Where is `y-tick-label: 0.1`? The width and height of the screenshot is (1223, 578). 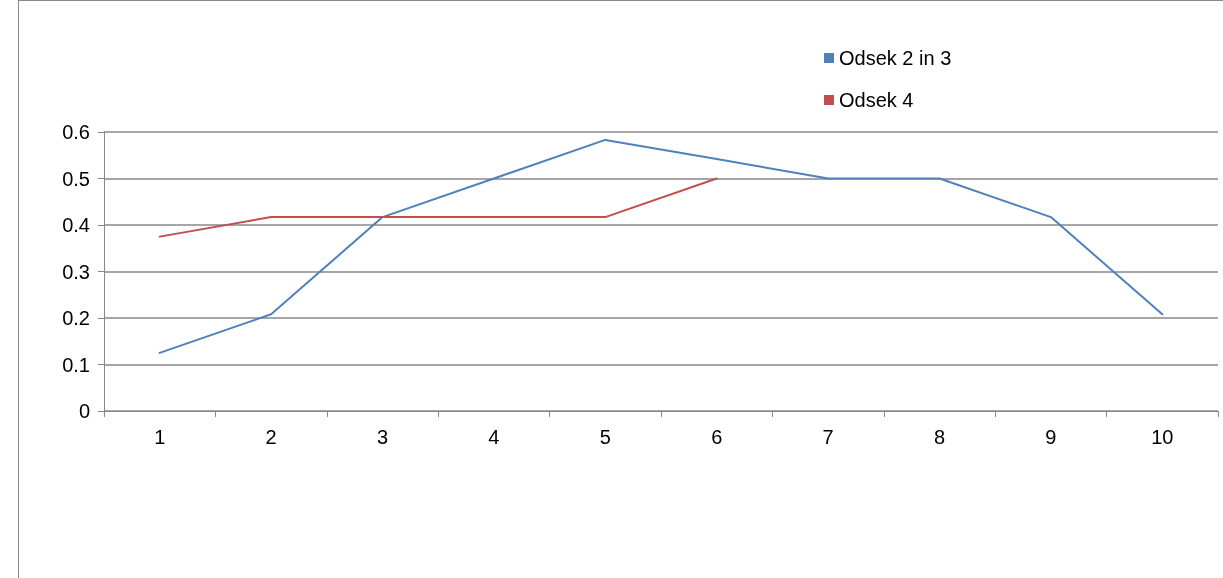 y-tick-label: 0.1 is located at coordinates (76, 364).